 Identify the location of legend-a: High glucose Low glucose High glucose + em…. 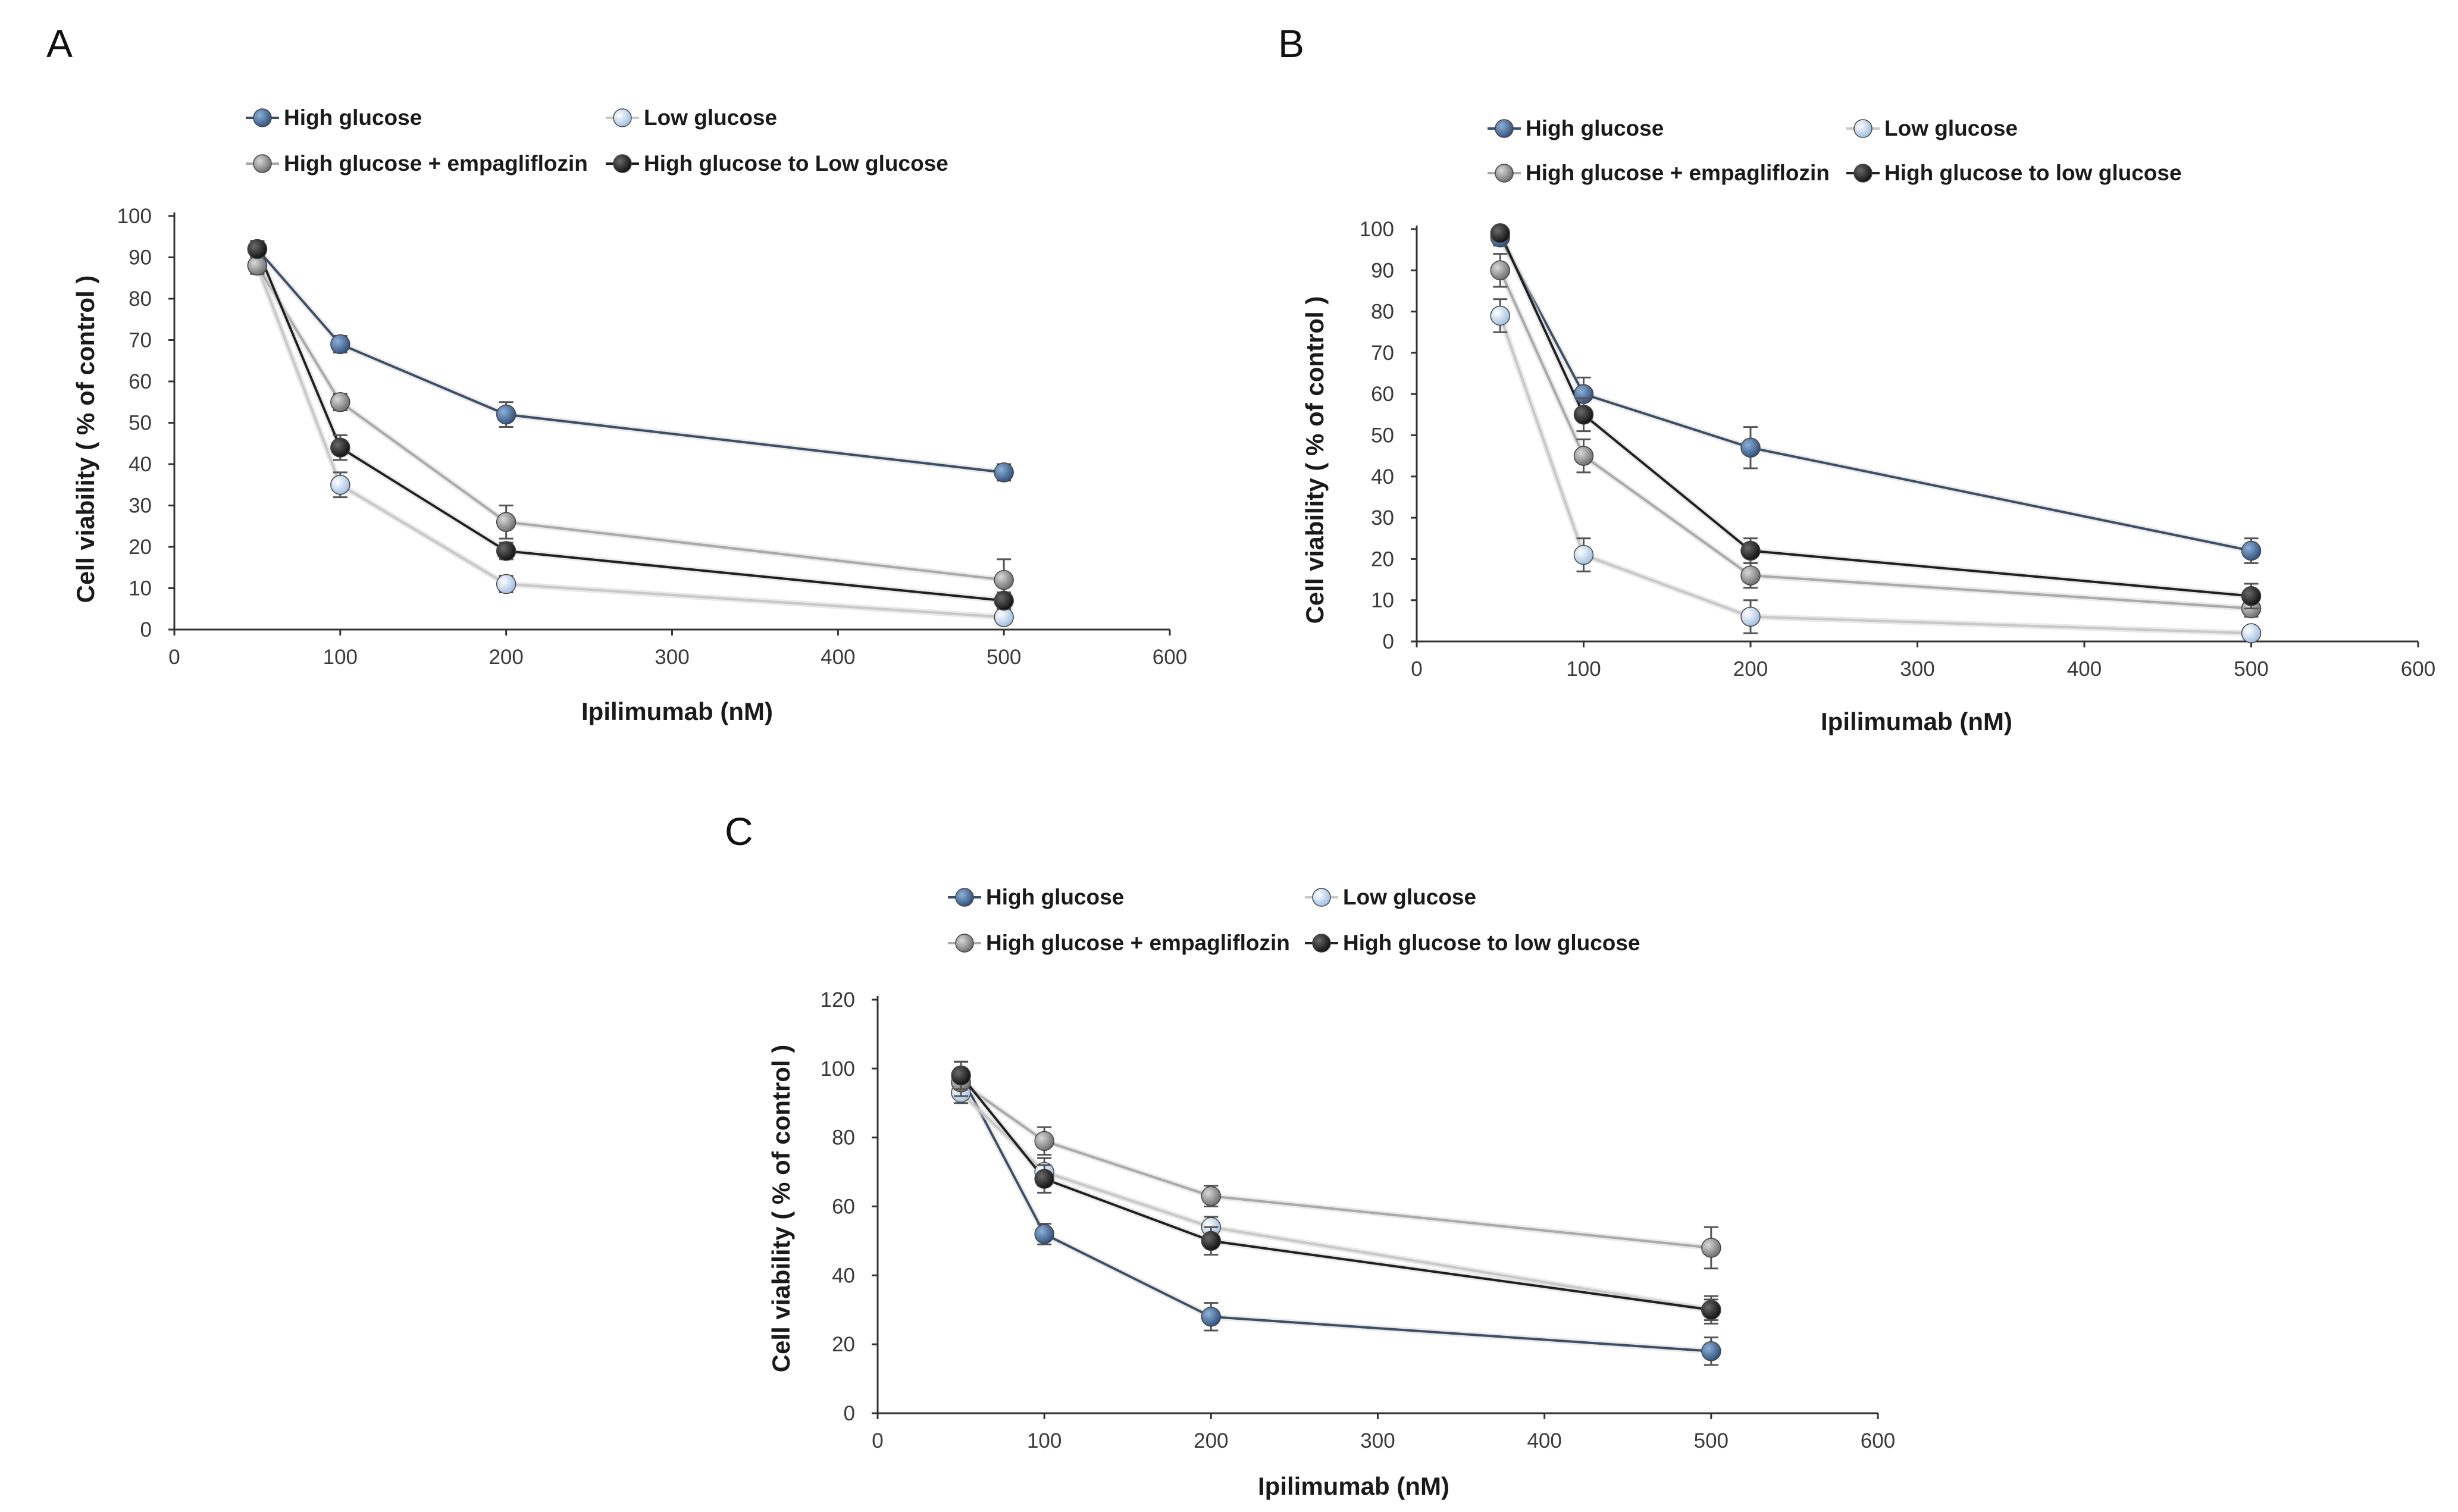
(597, 140).